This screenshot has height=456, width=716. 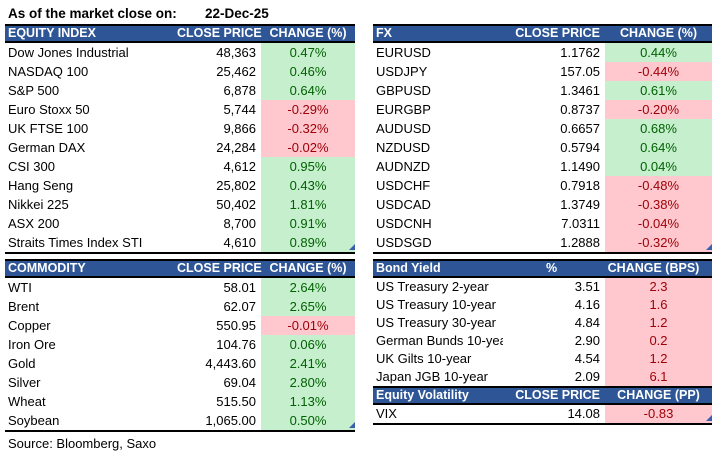 I want to click on change-value: -0.32%, so click(x=658, y=242).